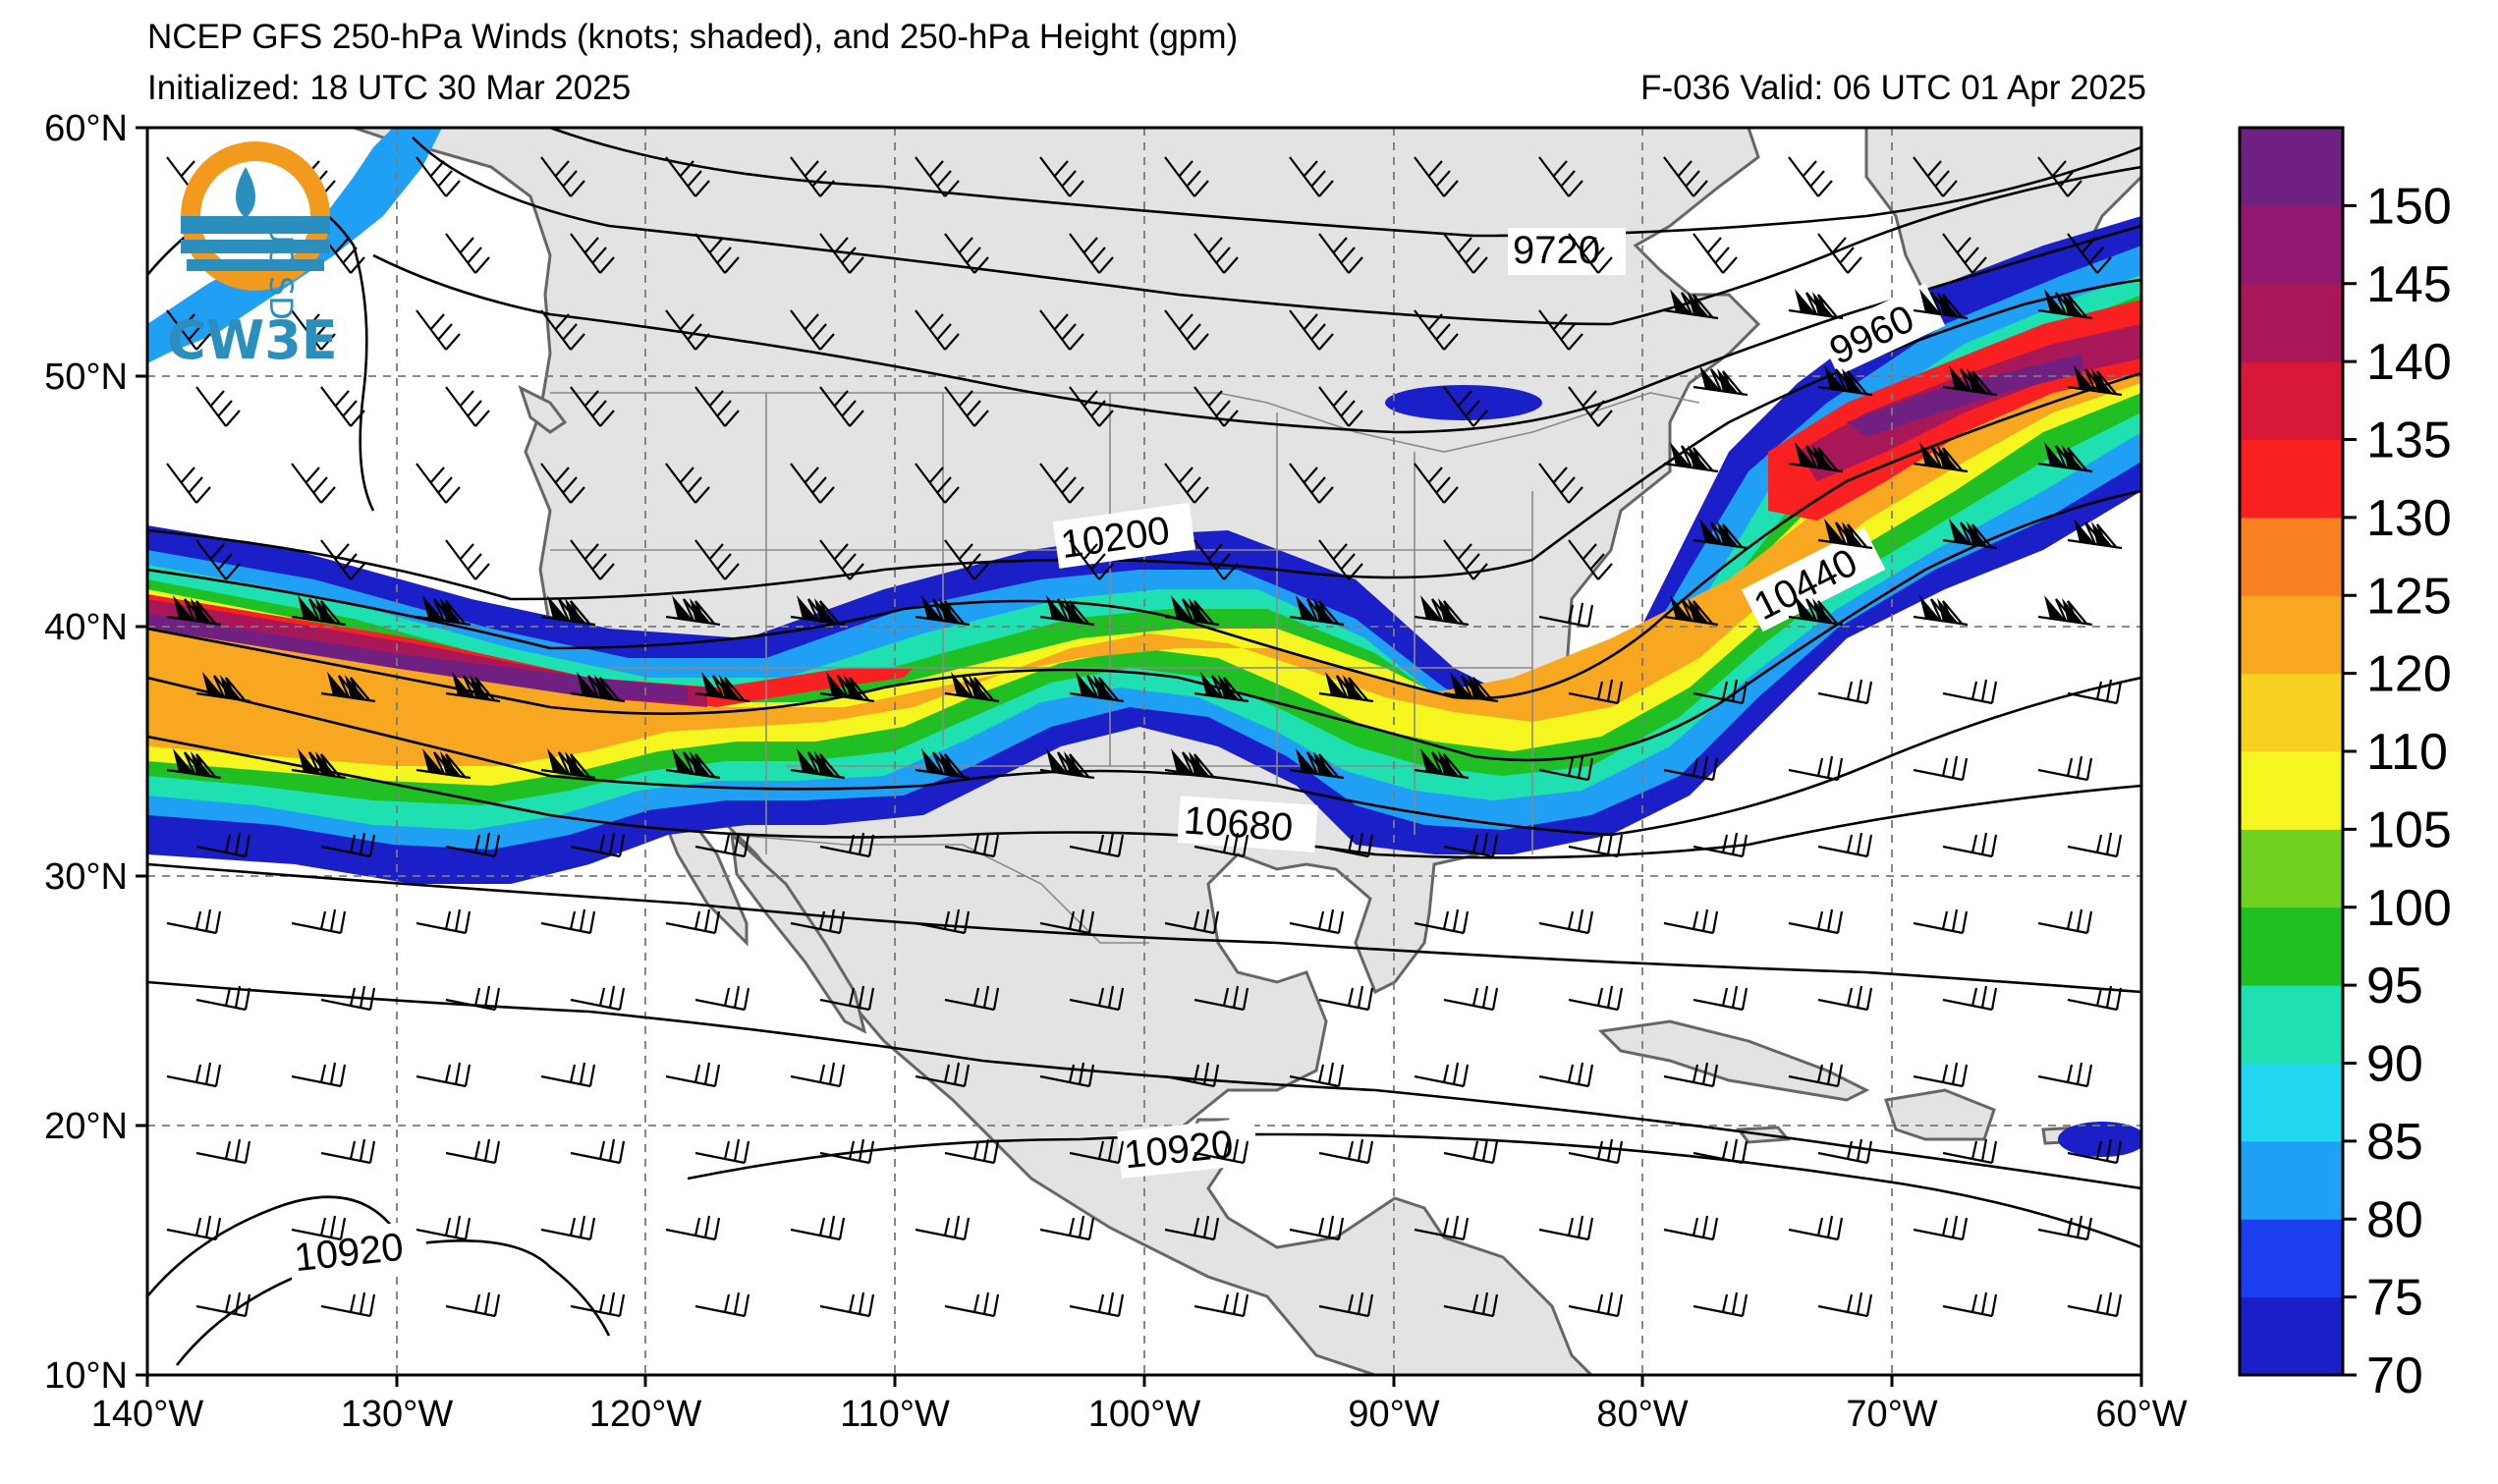 The height and width of the screenshot is (1484, 2498). I want to click on lon-label-110w: 110°W, so click(895, 1414).